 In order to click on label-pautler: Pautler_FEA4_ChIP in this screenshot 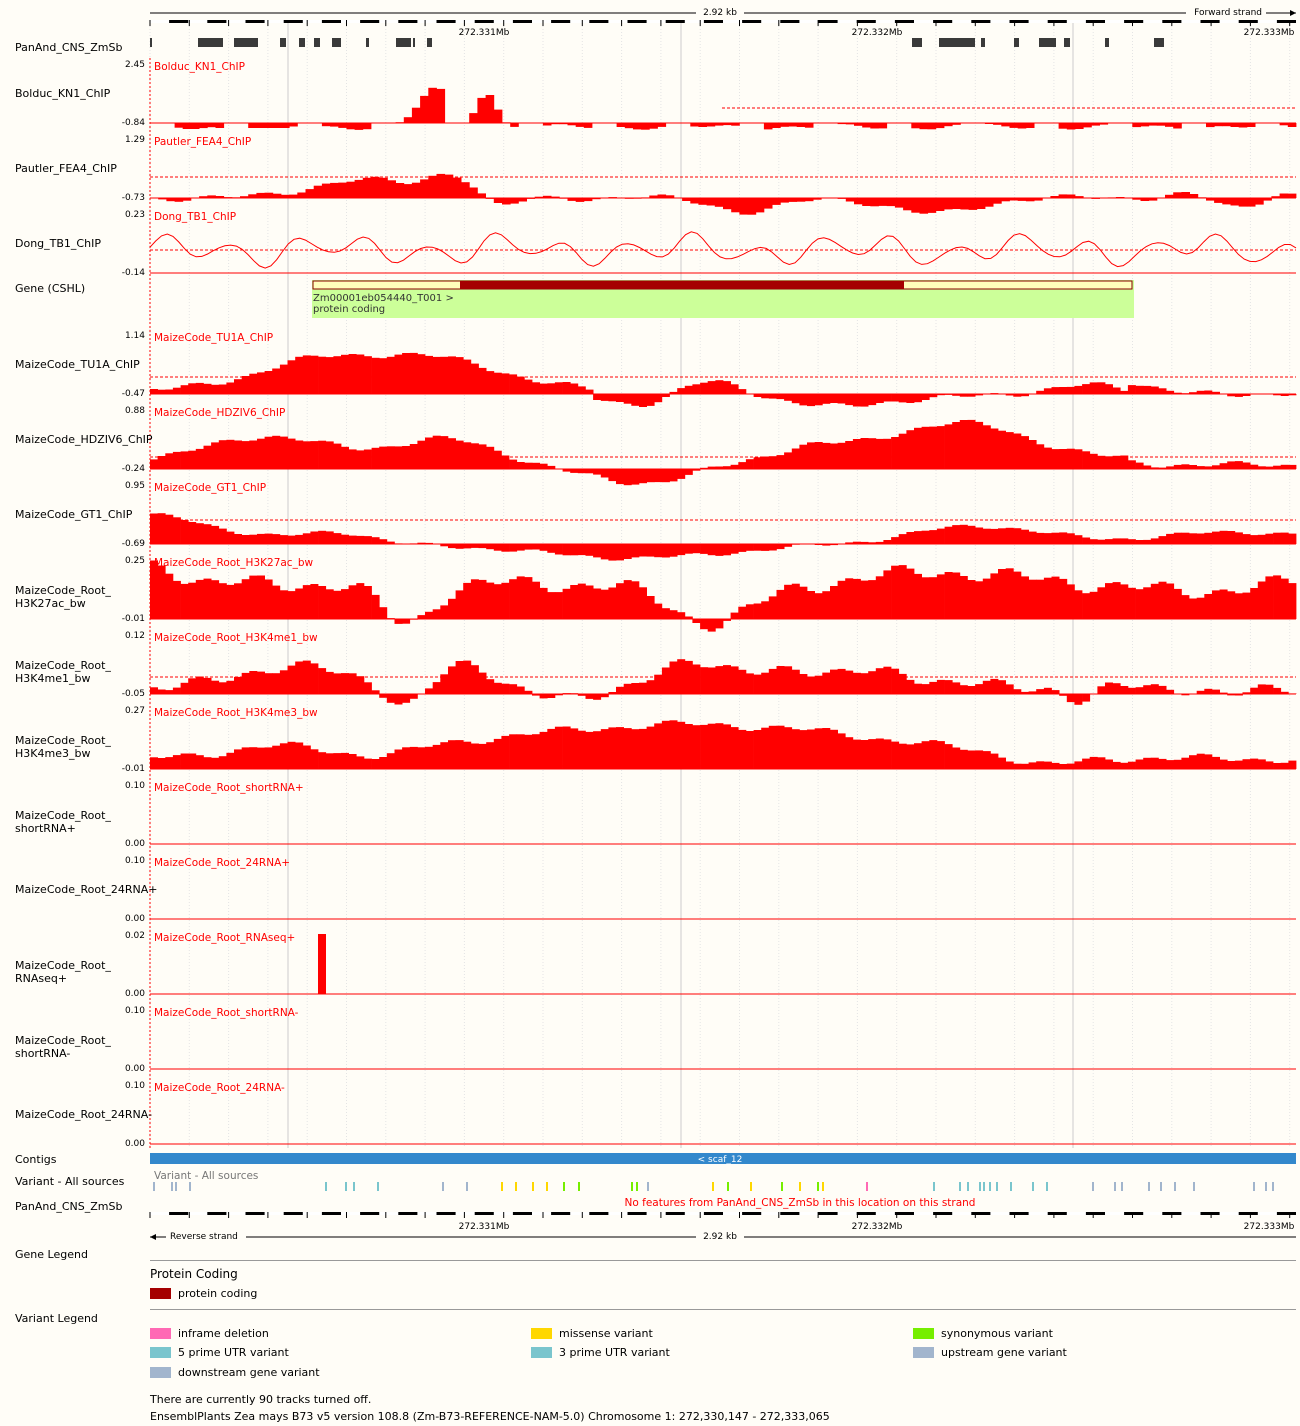, I will do `click(66, 168)`.